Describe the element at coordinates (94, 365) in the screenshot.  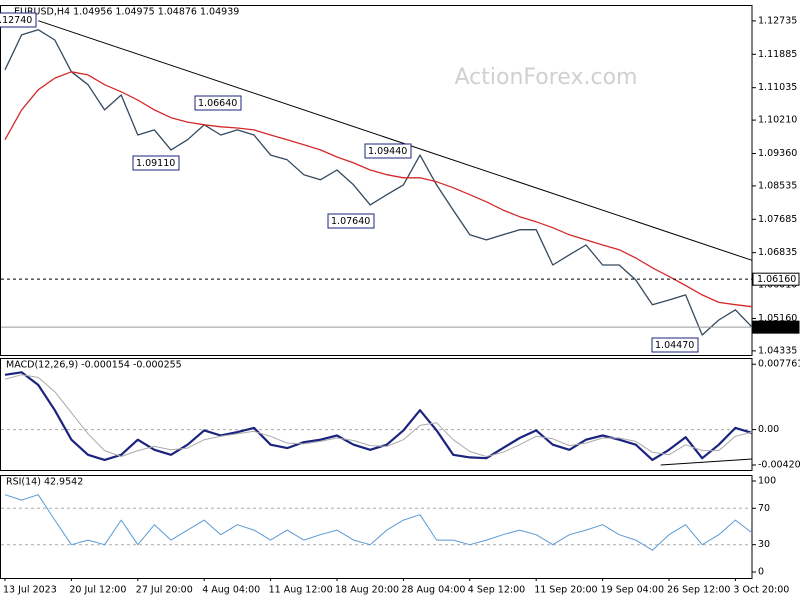
I see `pane-title: MACD(12,26,9) -0.000154 -0.000255` at that location.